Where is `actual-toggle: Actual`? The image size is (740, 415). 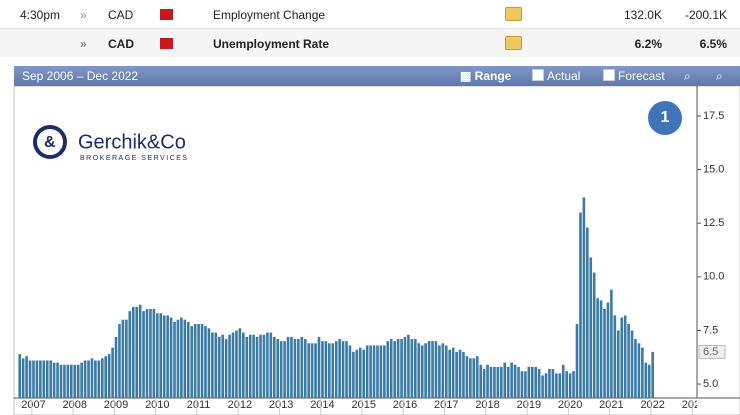 actual-toggle: Actual is located at coordinates (556, 76).